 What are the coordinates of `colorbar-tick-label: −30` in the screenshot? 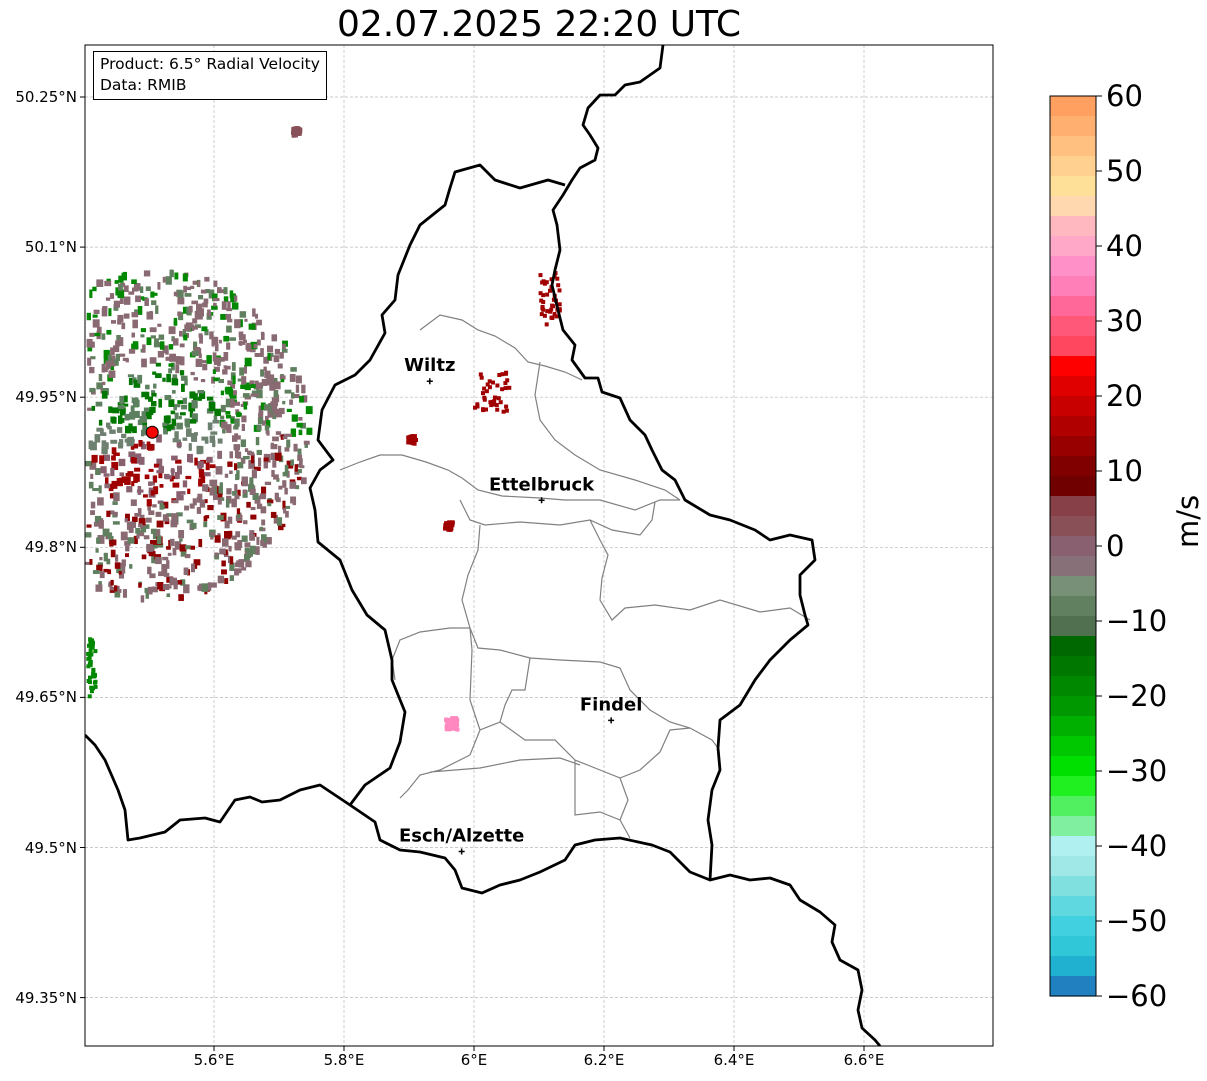 It's located at (1137, 771).